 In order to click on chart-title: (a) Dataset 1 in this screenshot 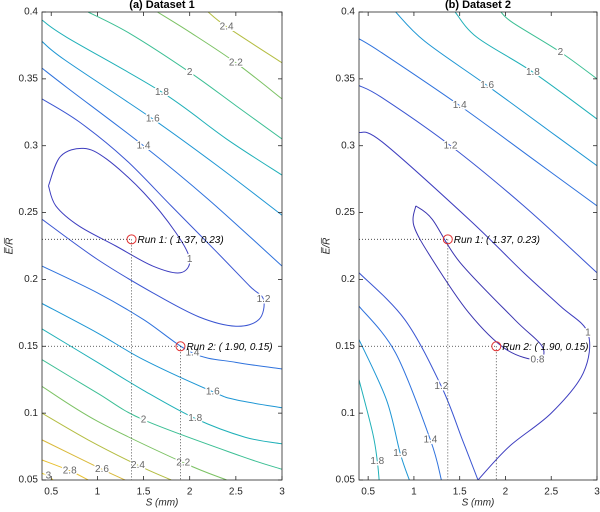, I will do `click(161, 5)`.